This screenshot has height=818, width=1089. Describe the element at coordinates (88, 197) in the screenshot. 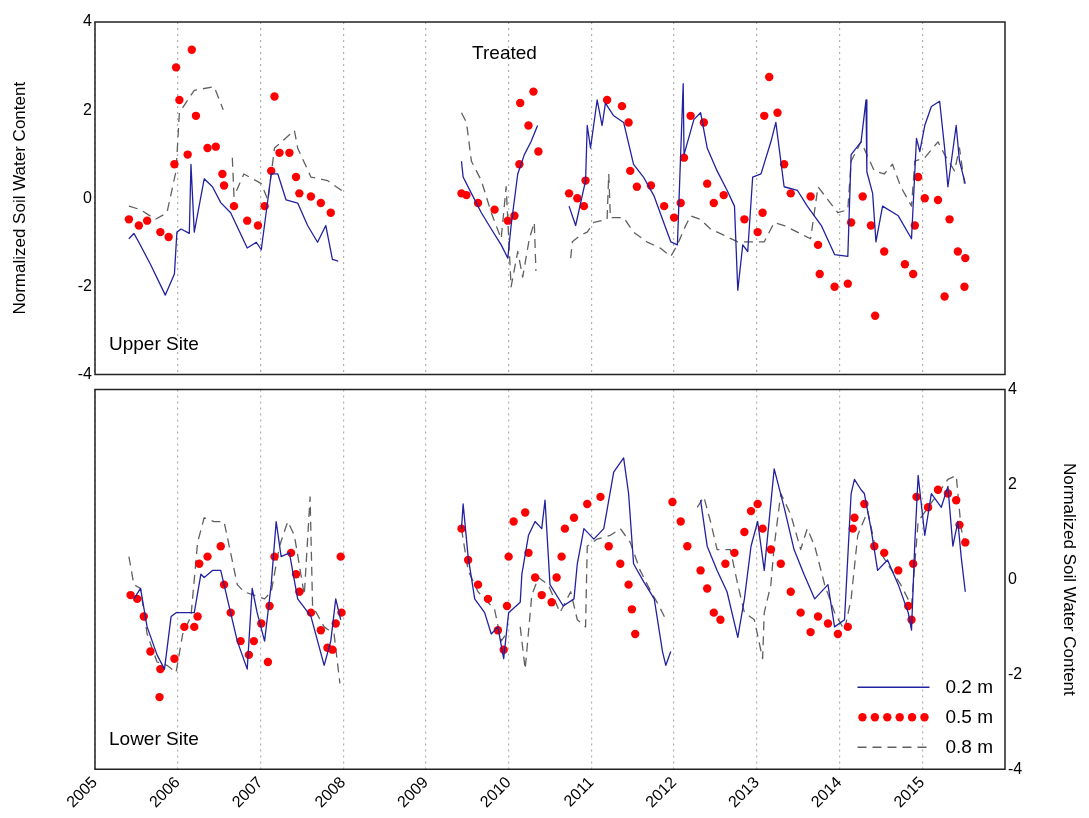

I see `y-tick-label: 0` at that location.